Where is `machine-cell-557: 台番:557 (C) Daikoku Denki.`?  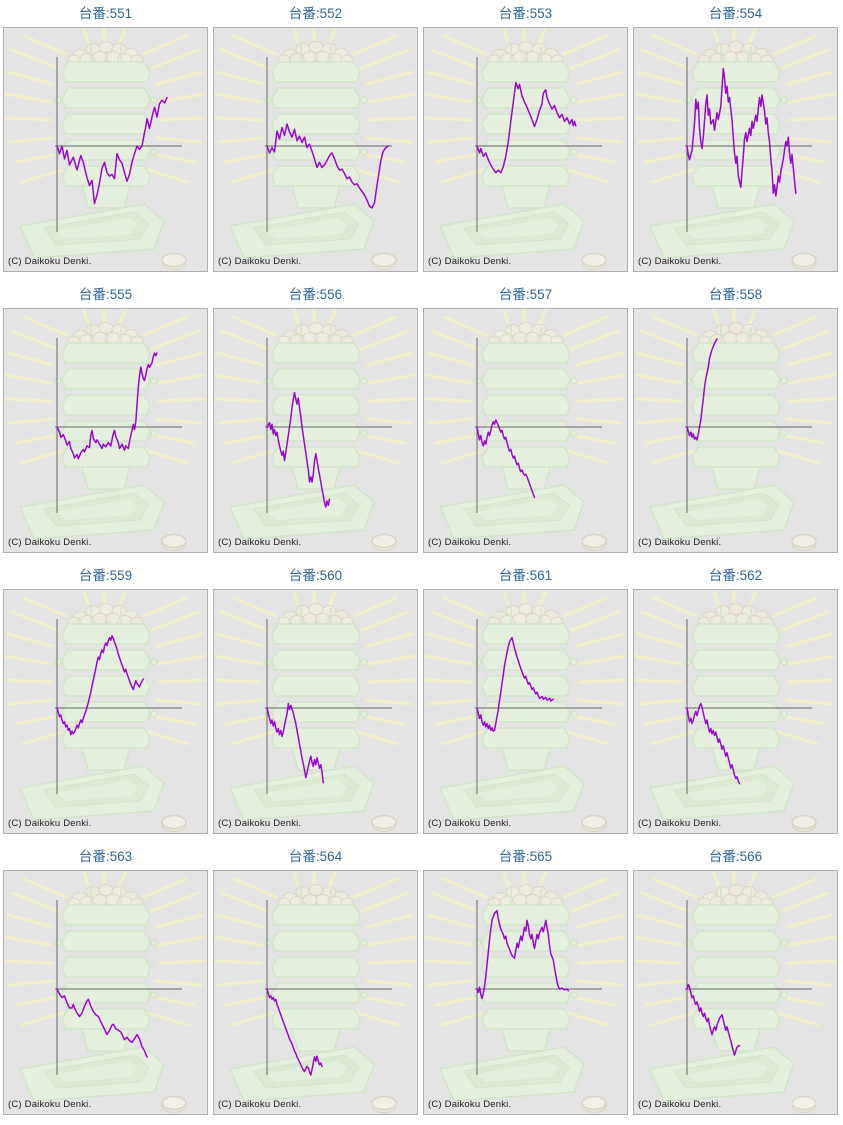
machine-cell-557: 台番:557 (C) Daikoku Denki. is located at coordinates (525, 418).